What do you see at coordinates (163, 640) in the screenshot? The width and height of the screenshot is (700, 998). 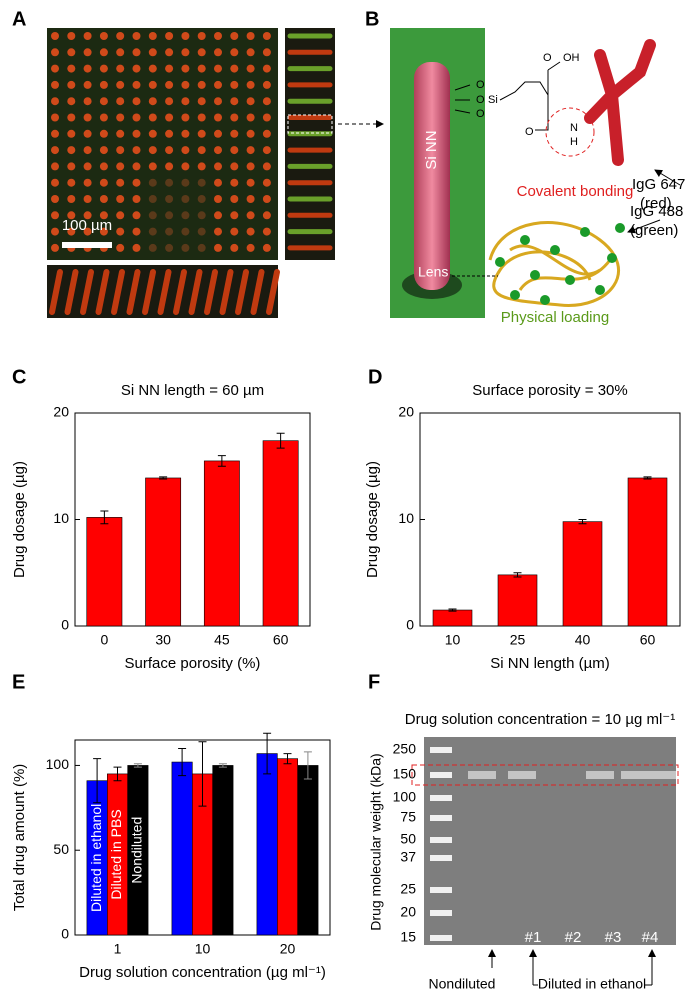 I see `x-tick-label: 30` at bounding box center [163, 640].